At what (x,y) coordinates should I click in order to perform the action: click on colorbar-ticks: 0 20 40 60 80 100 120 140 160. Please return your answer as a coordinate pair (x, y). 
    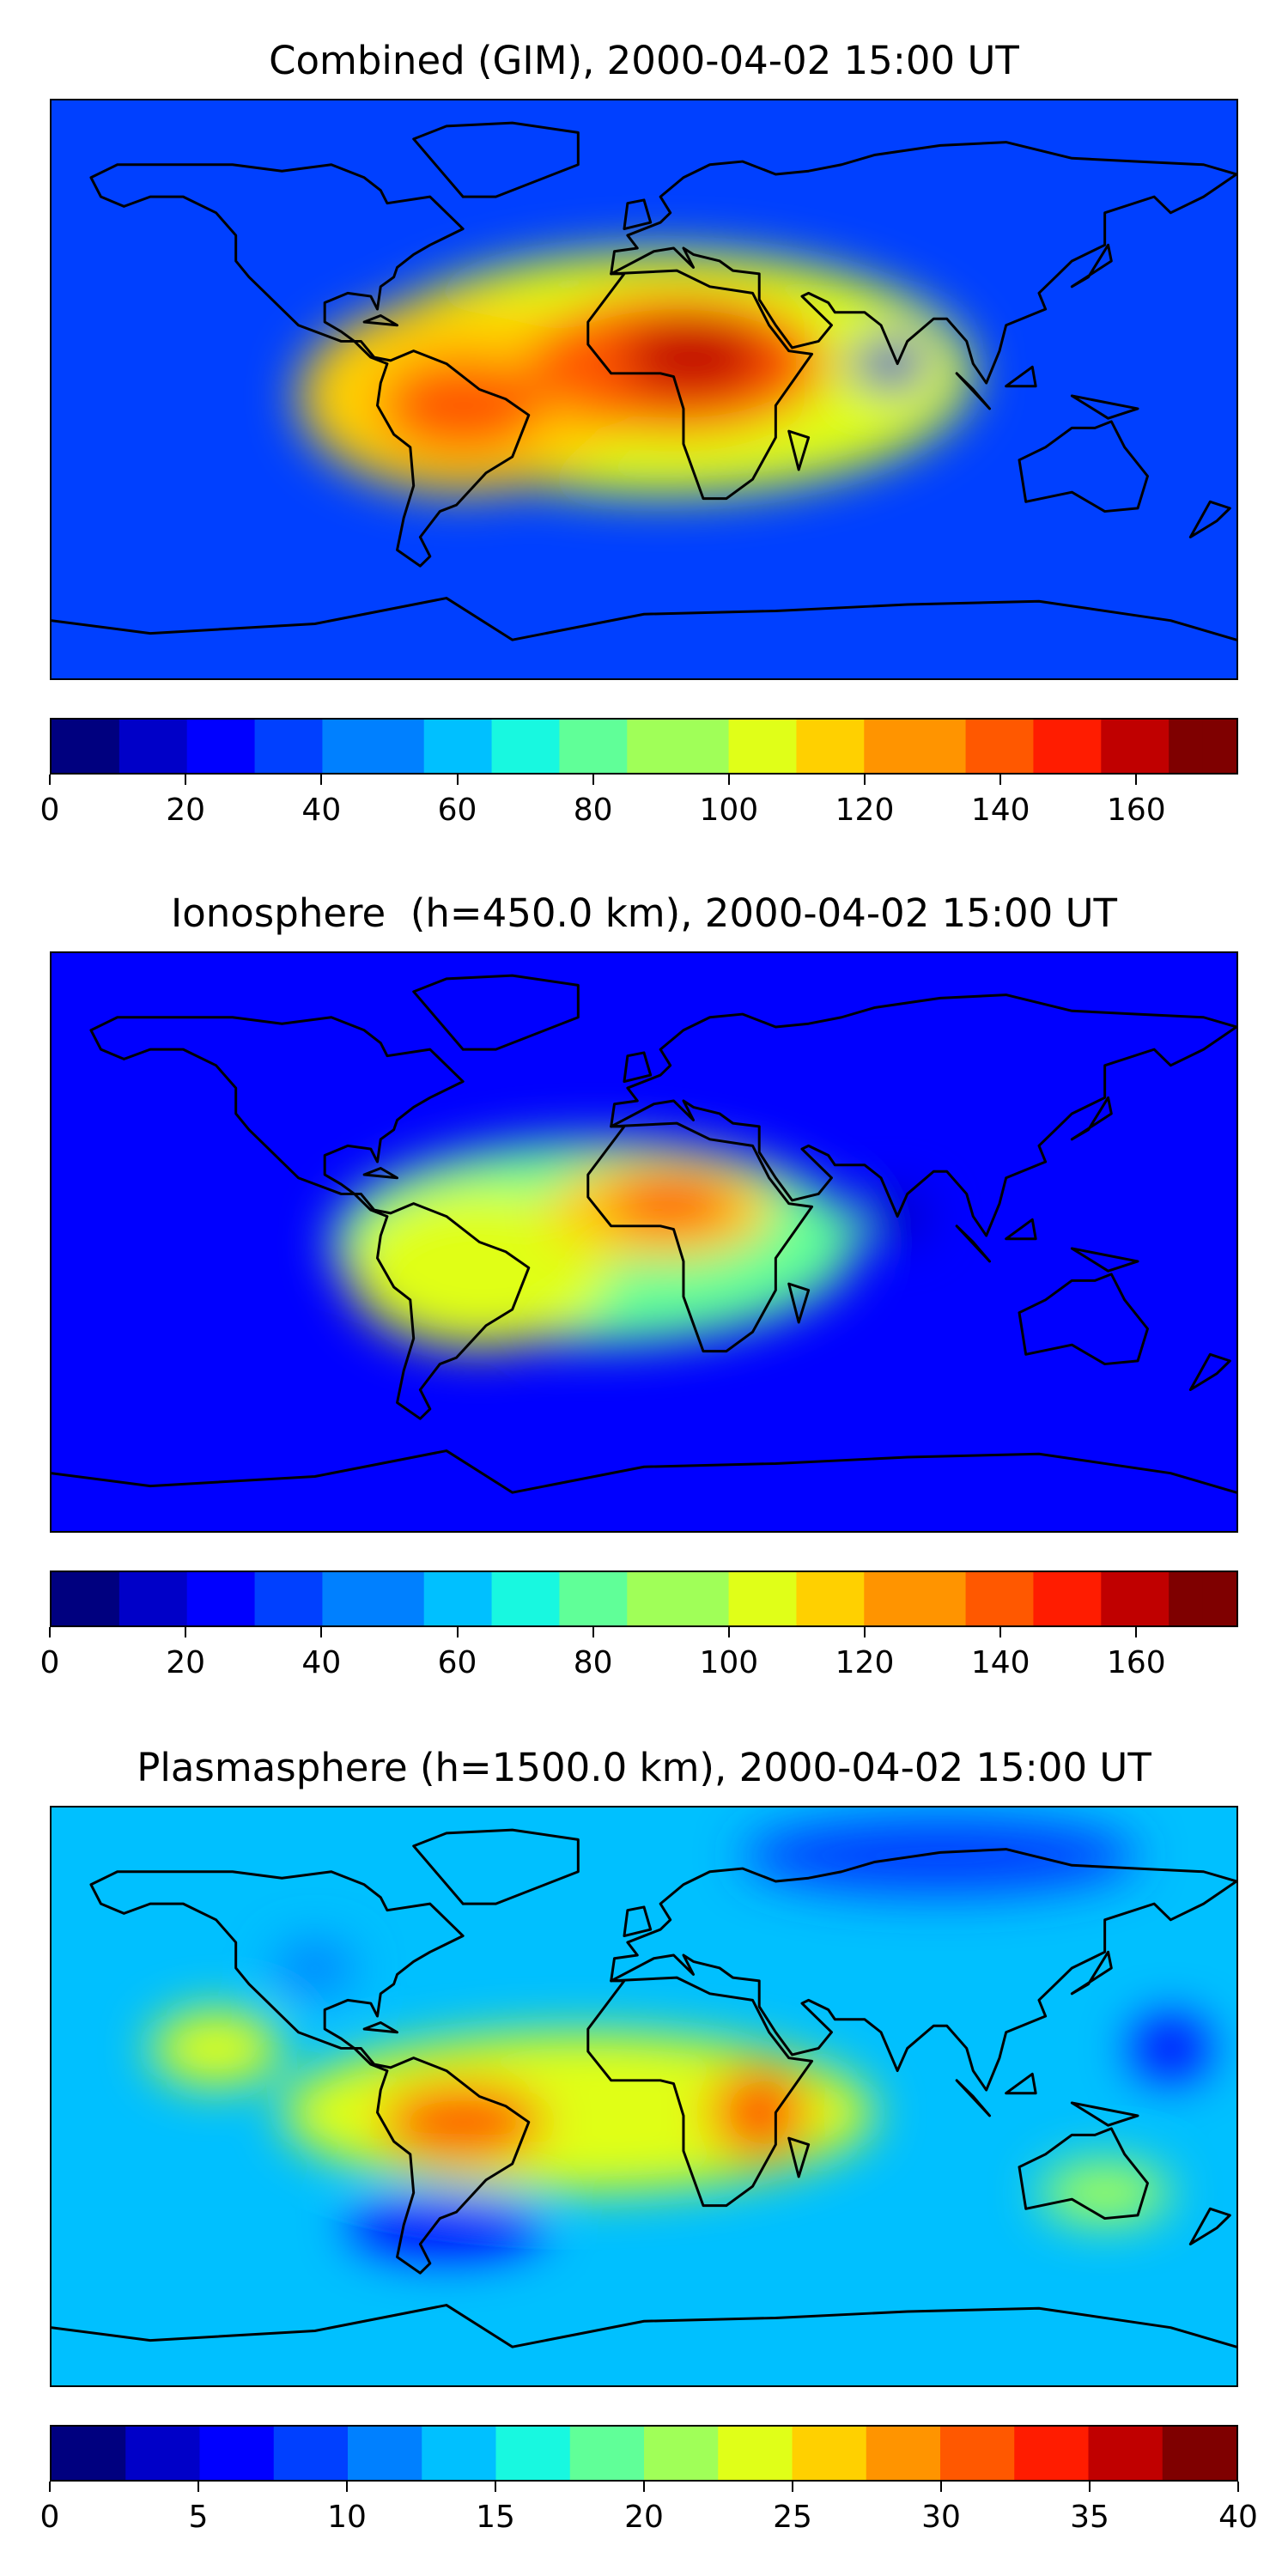
    Looking at the image, I should click on (639, 805).